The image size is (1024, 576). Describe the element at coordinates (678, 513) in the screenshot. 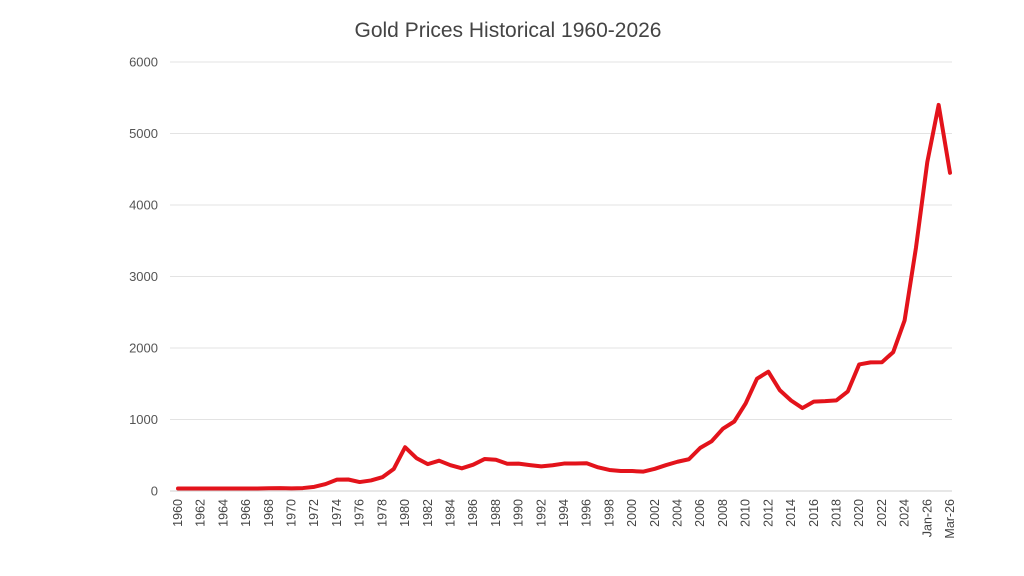

I see `x-tick-label: 2004` at that location.